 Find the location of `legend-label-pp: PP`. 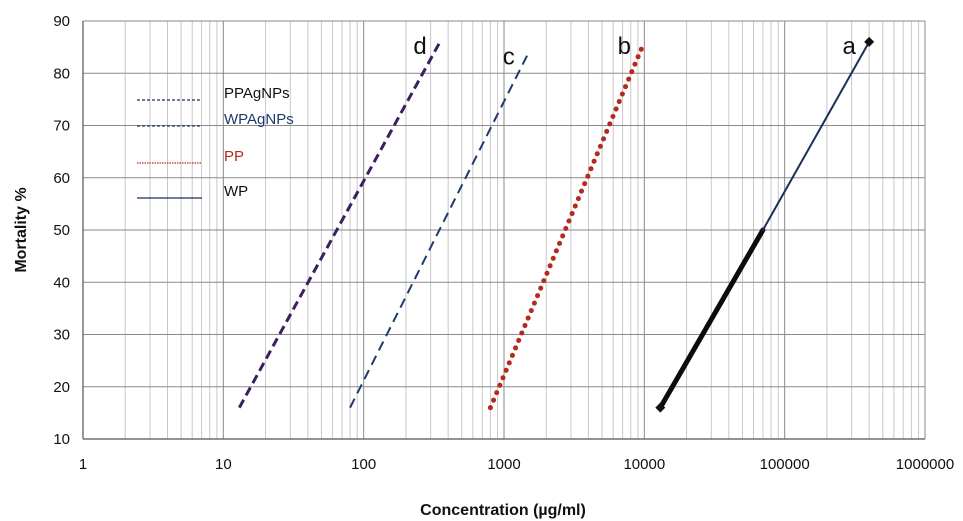

legend-label-pp: PP is located at coordinates (234, 156).